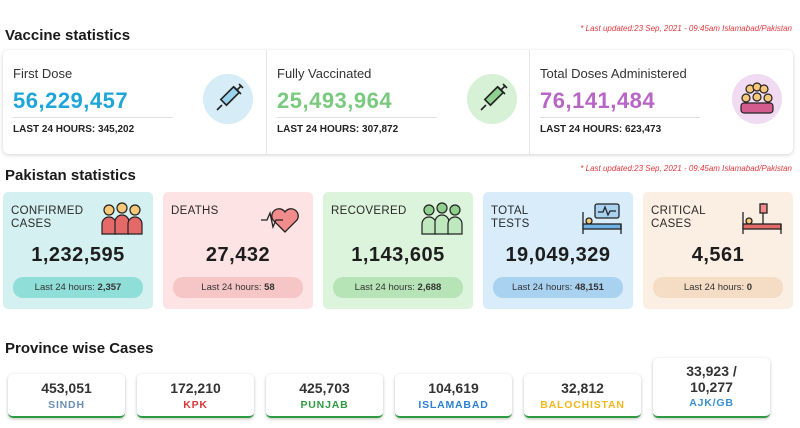  I want to click on heartbeat-icon, so click(282, 219).